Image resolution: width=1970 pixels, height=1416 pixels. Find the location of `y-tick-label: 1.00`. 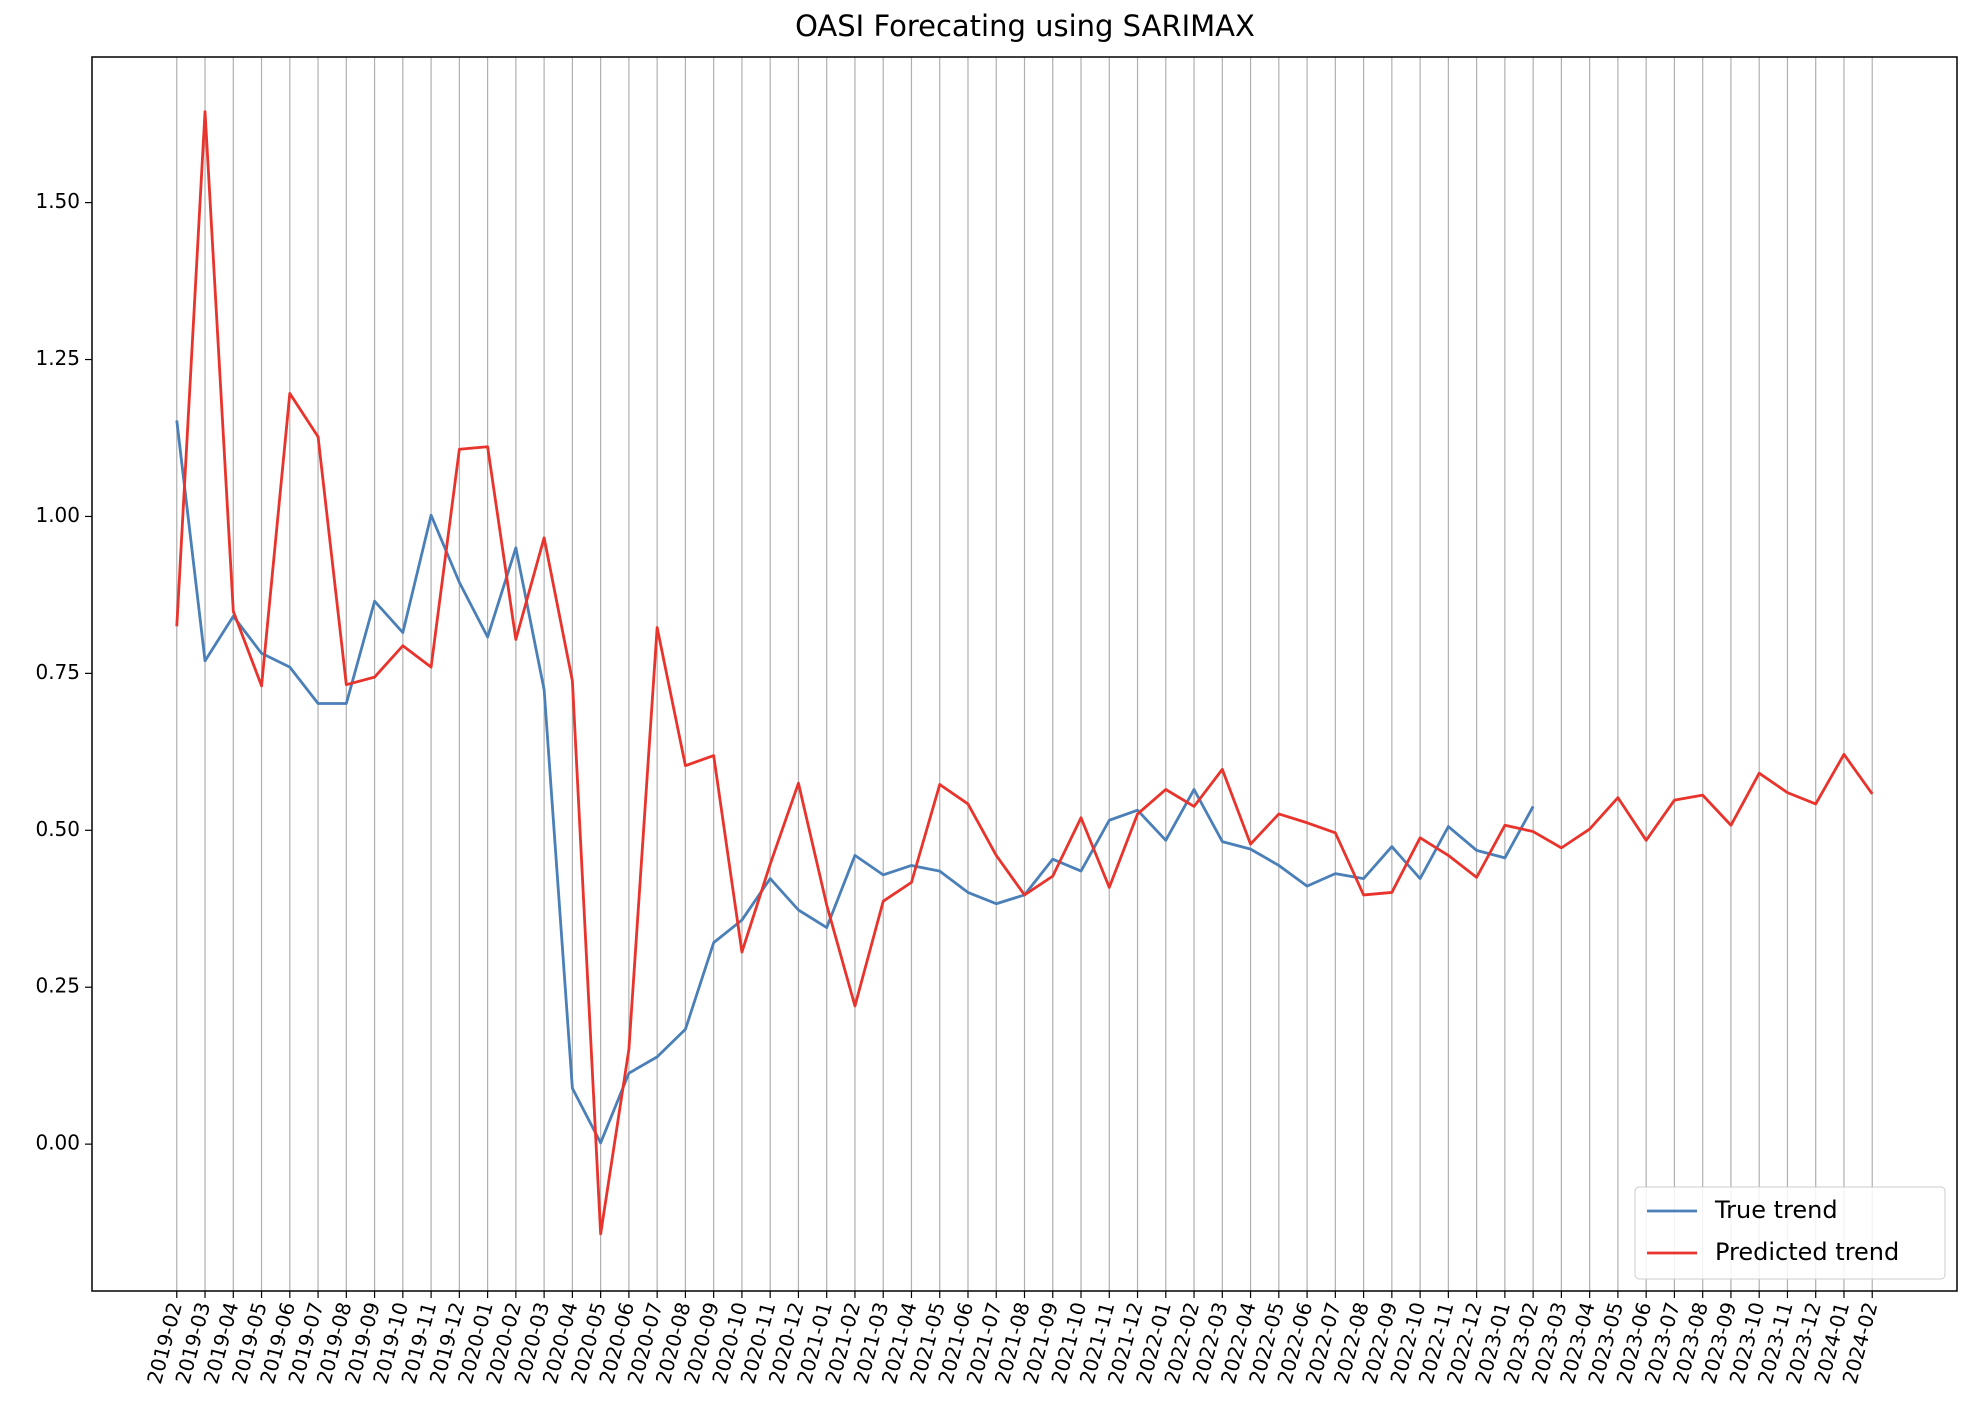

y-tick-label: 1.00 is located at coordinates (57, 515).